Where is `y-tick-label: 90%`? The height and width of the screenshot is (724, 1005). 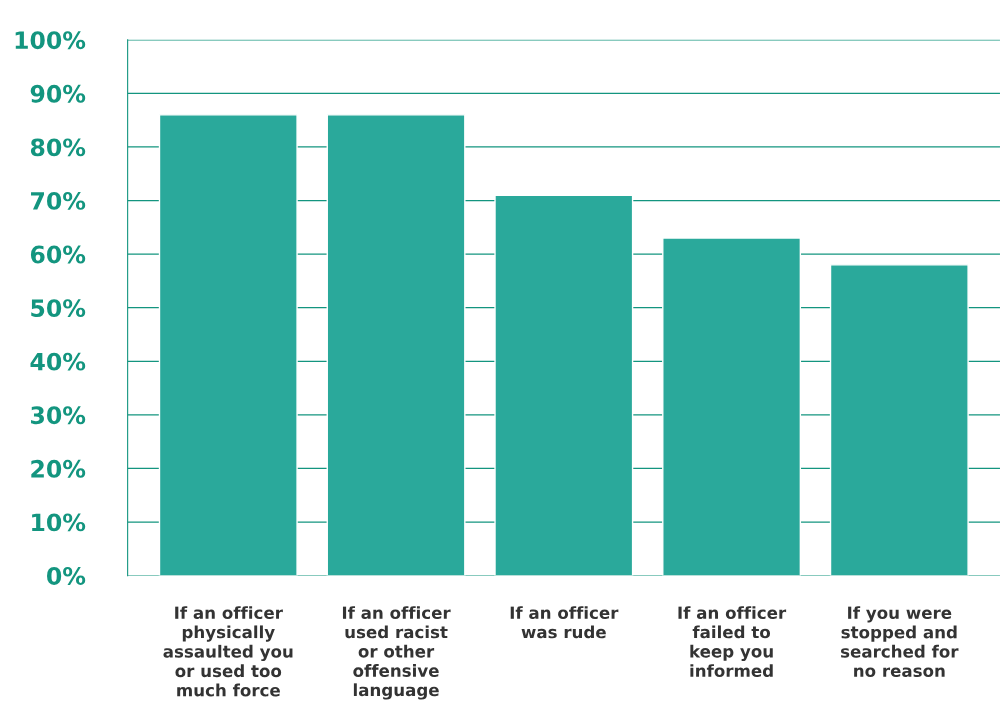
y-tick-label: 90% is located at coordinates (58, 93).